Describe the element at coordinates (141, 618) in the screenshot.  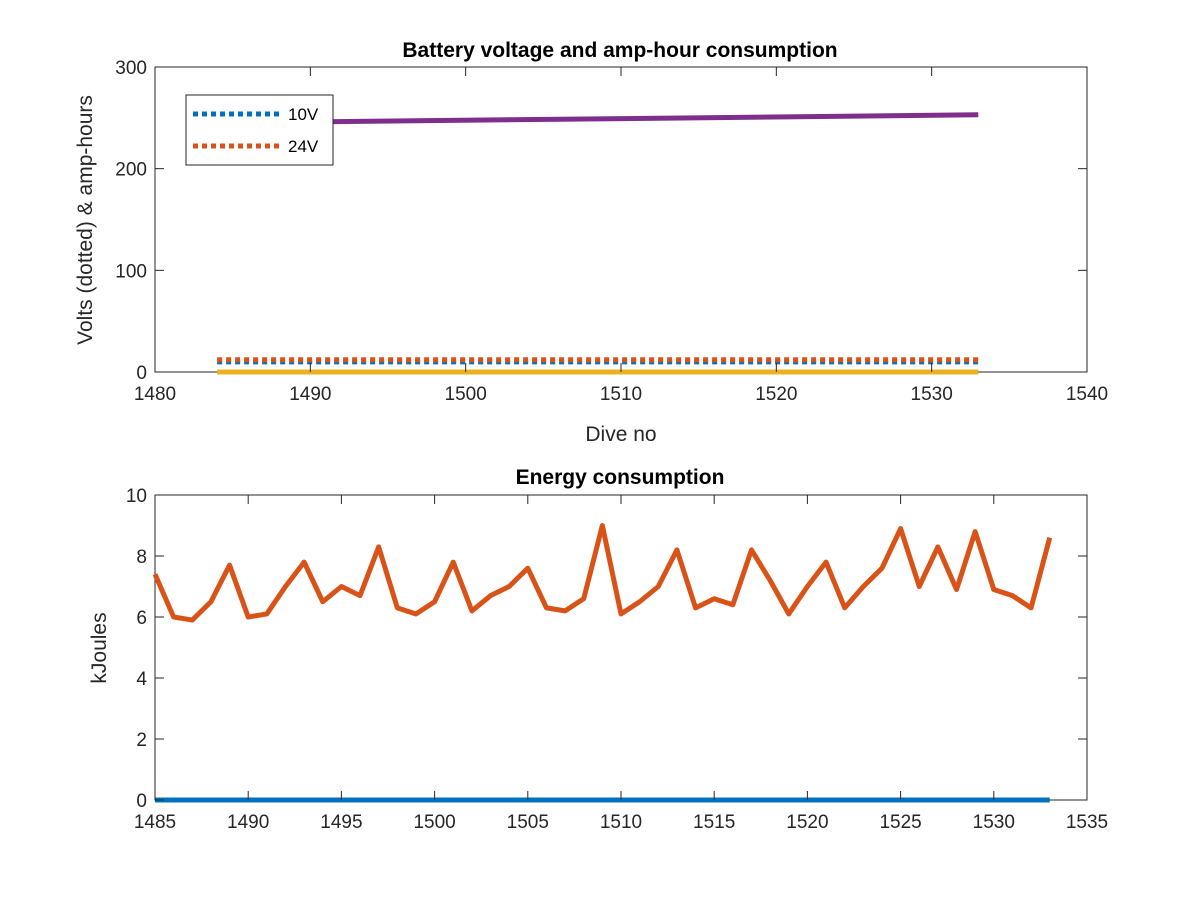
I see `energy-y-tick-label: 6` at that location.